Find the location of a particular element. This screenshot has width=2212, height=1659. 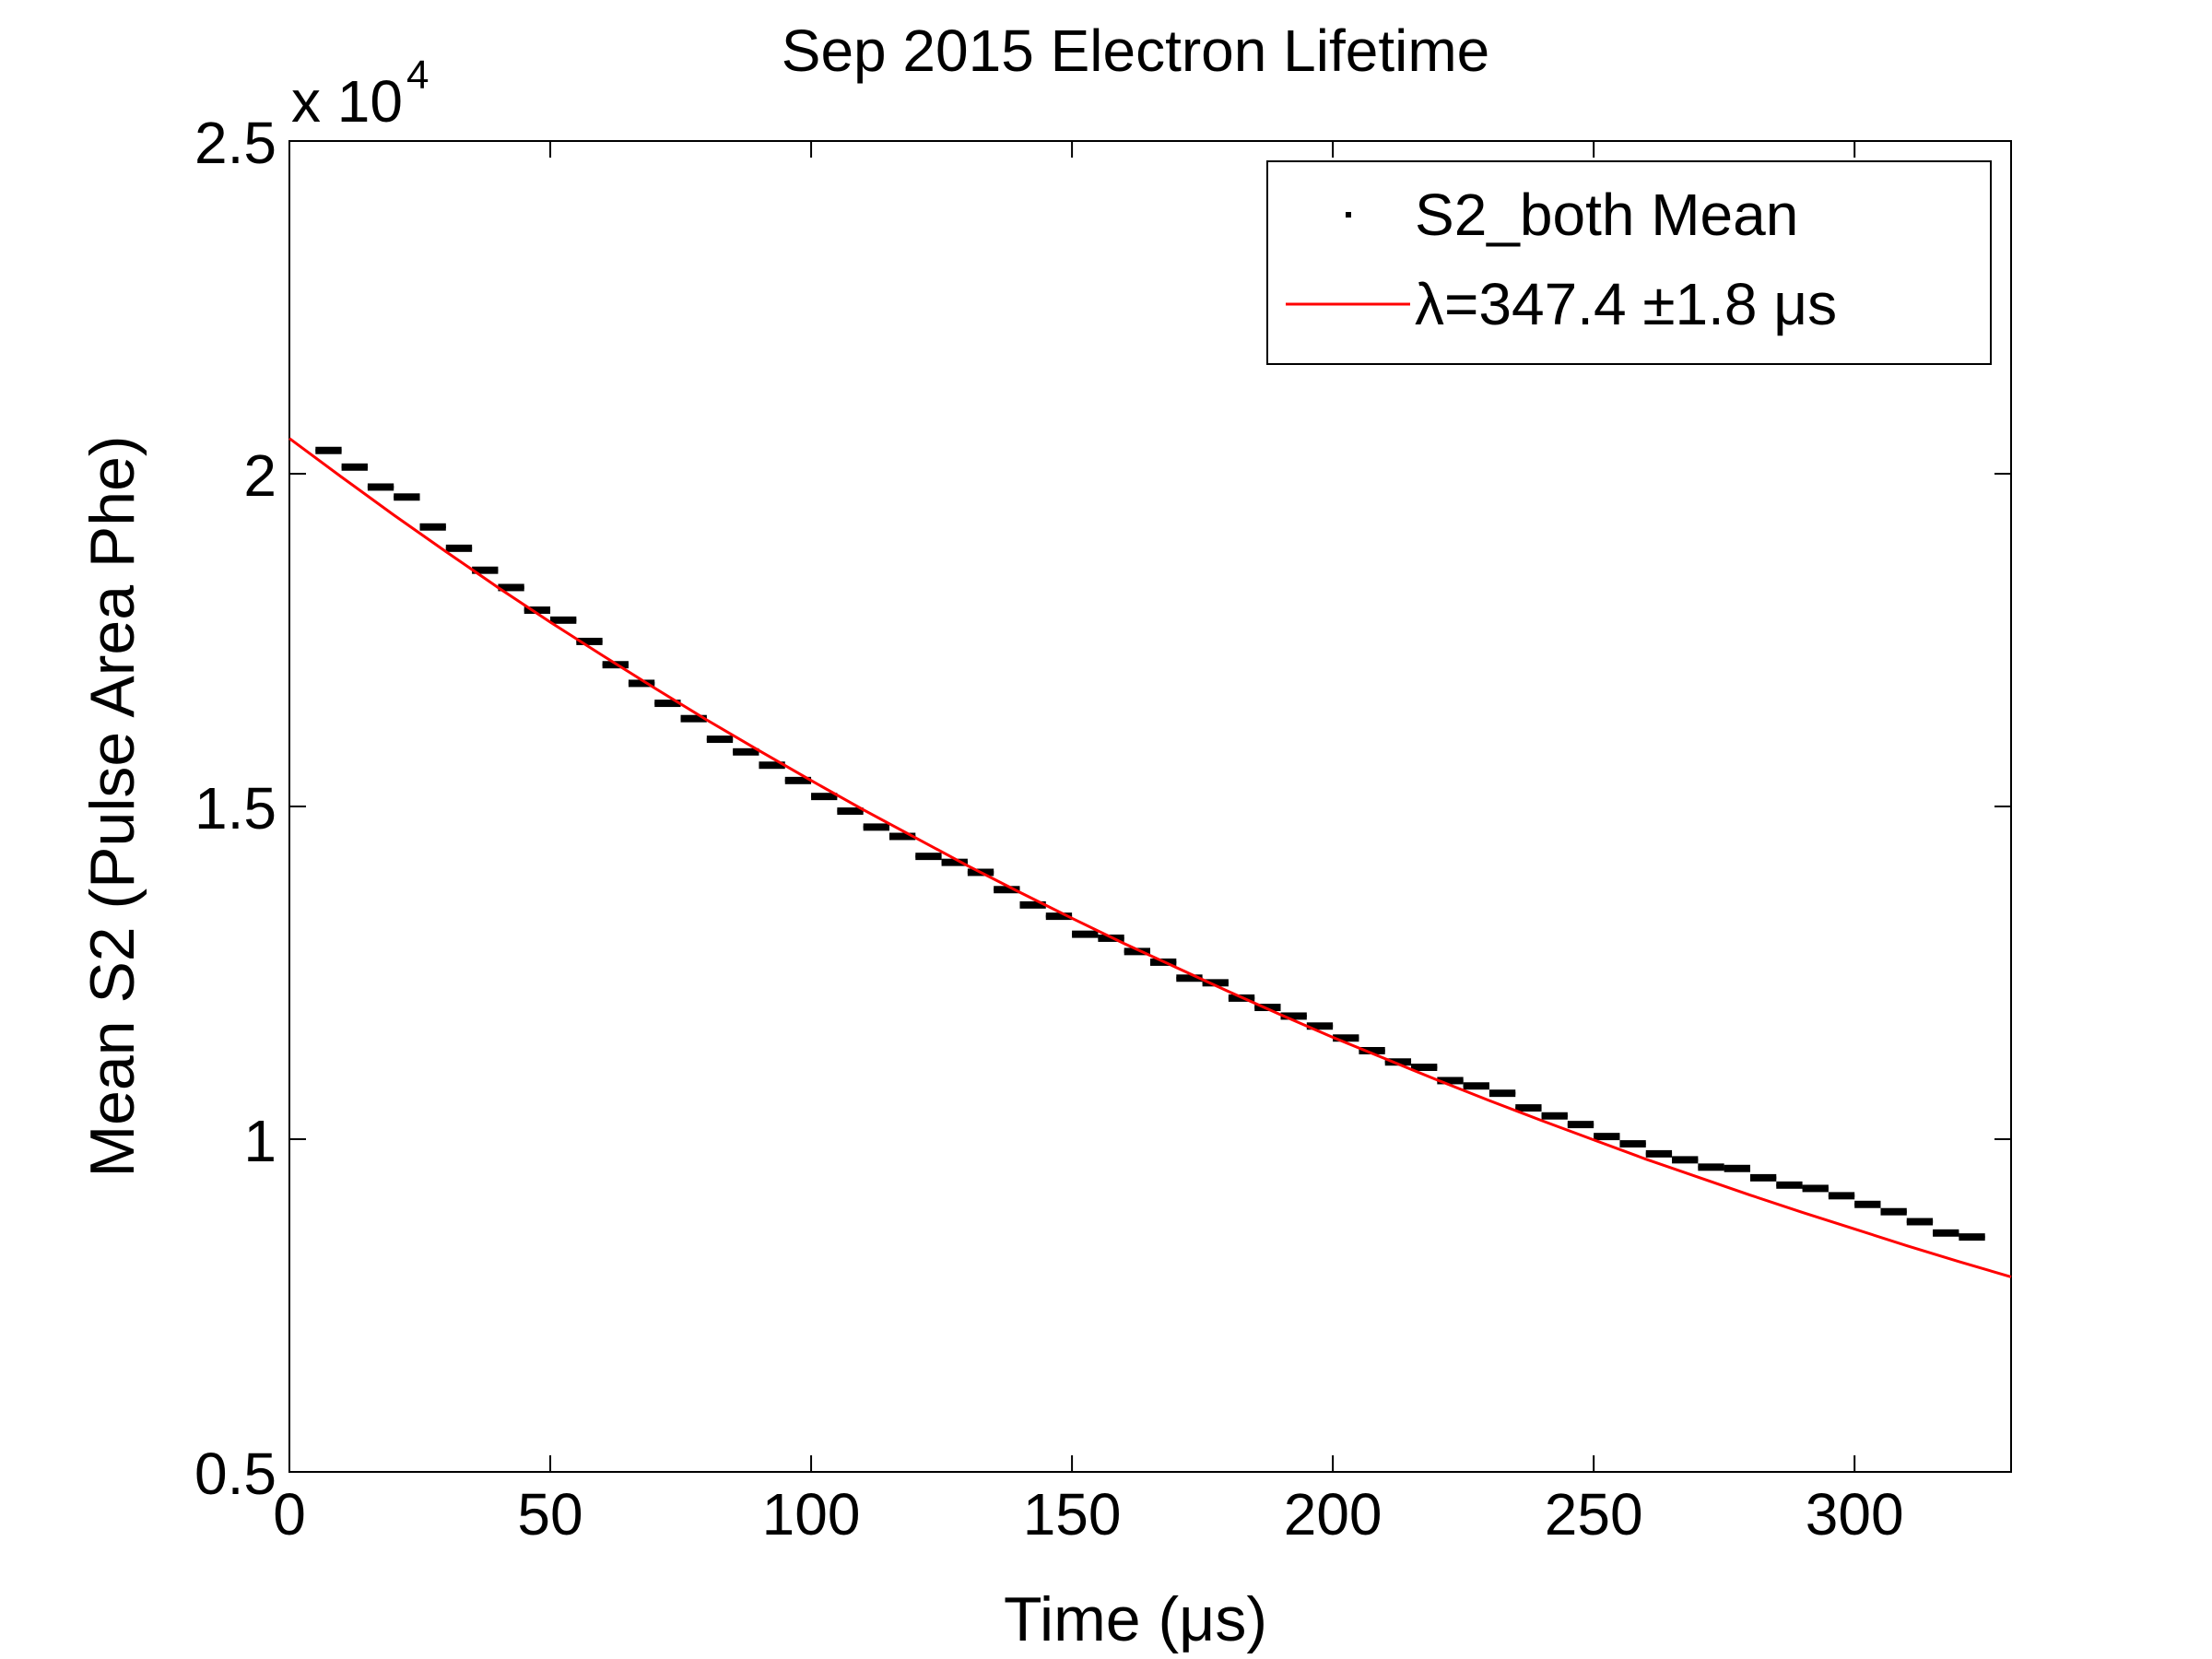

x-tick-label: 100 is located at coordinates (811, 1514).